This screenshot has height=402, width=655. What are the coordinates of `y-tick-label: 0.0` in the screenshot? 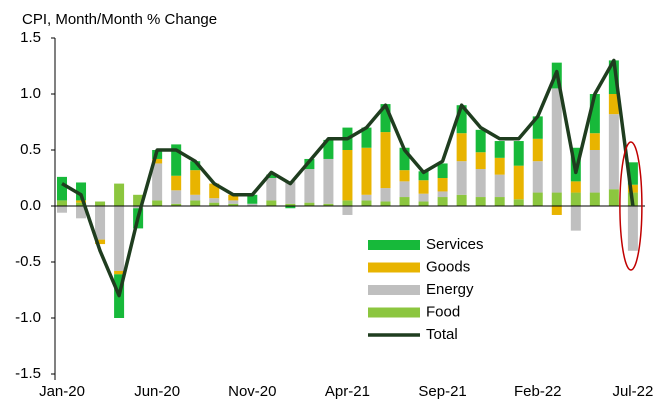 It's located at (30, 205).